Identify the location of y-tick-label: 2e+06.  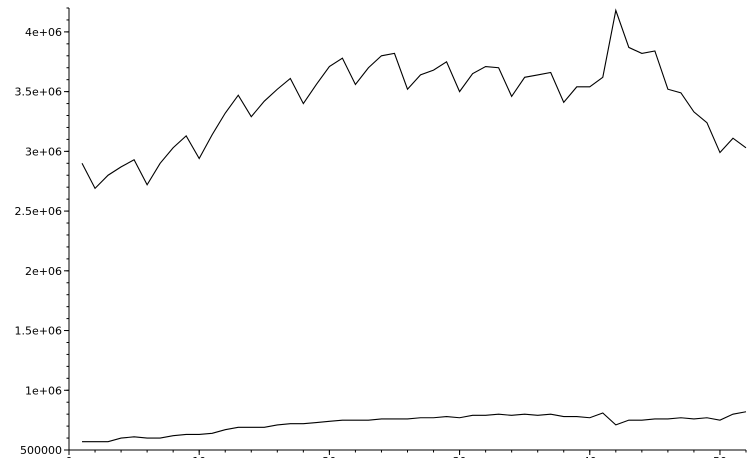
(43, 271).